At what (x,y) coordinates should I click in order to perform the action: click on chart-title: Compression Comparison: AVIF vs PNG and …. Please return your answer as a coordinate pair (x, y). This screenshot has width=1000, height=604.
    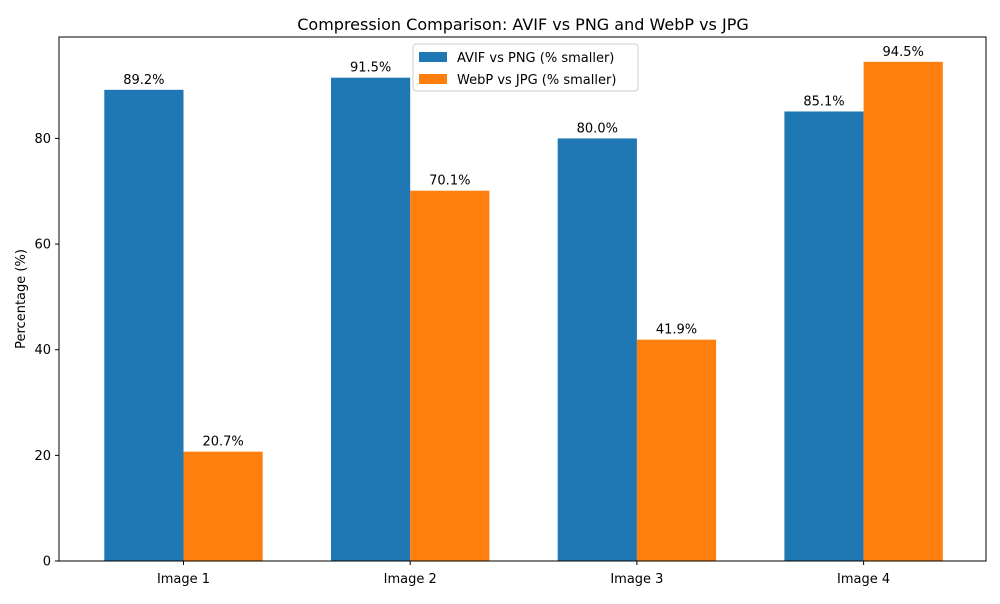
    Looking at the image, I should click on (523, 24).